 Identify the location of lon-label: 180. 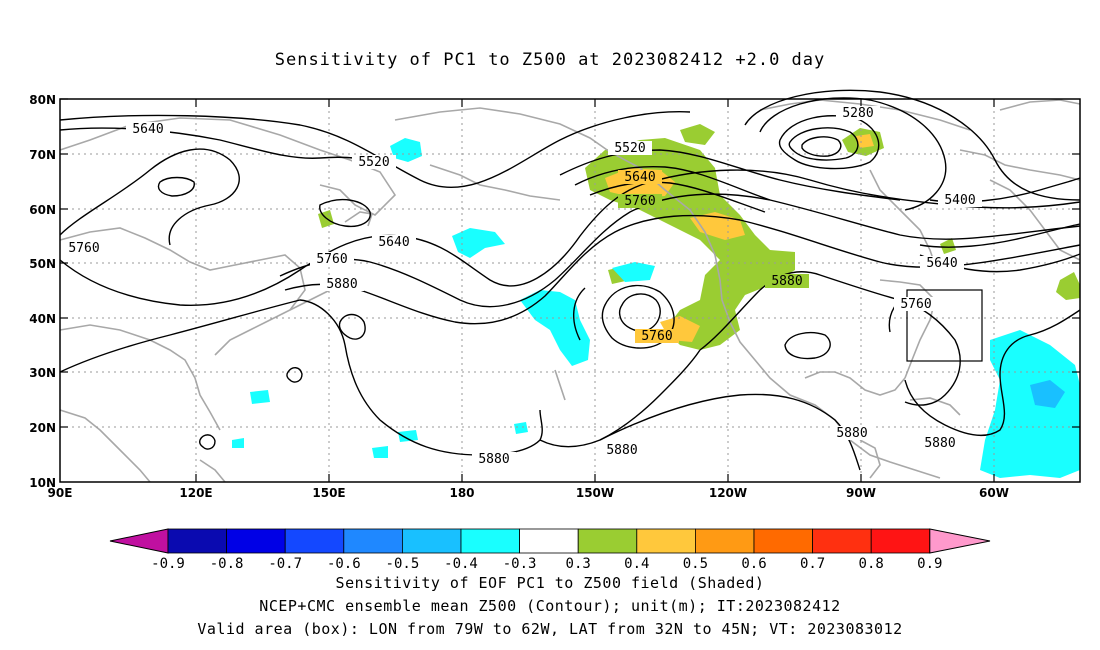
(461, 493).